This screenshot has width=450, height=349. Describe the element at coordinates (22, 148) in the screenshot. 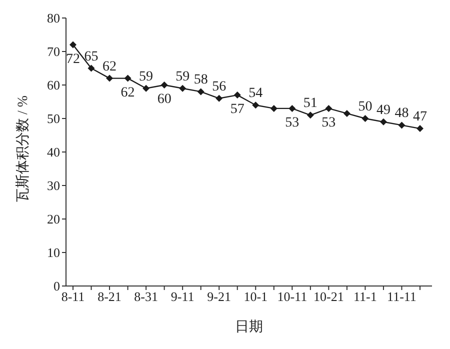

I see `y-axis-title: 瓦斯体积分数 / %` at that location.